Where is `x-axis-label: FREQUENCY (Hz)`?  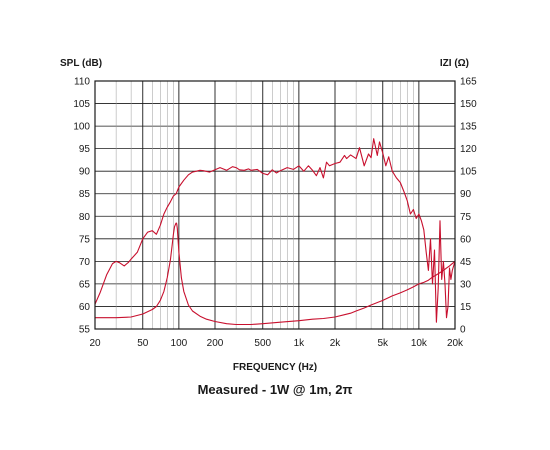 x-axis-label: FREQUENCY (Hz) is located at coordinates (275, 367).